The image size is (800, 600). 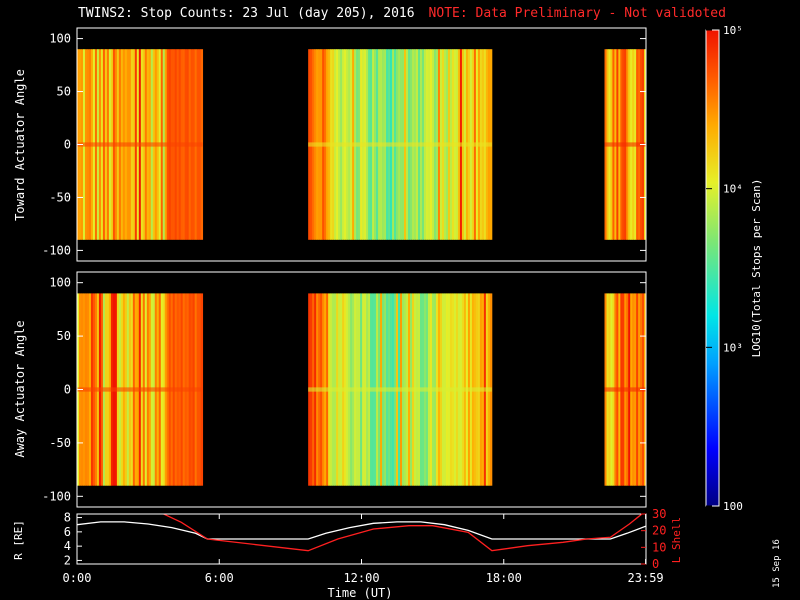 I want to click on x-tick-label: 0:00, so click(x=77, y=578).